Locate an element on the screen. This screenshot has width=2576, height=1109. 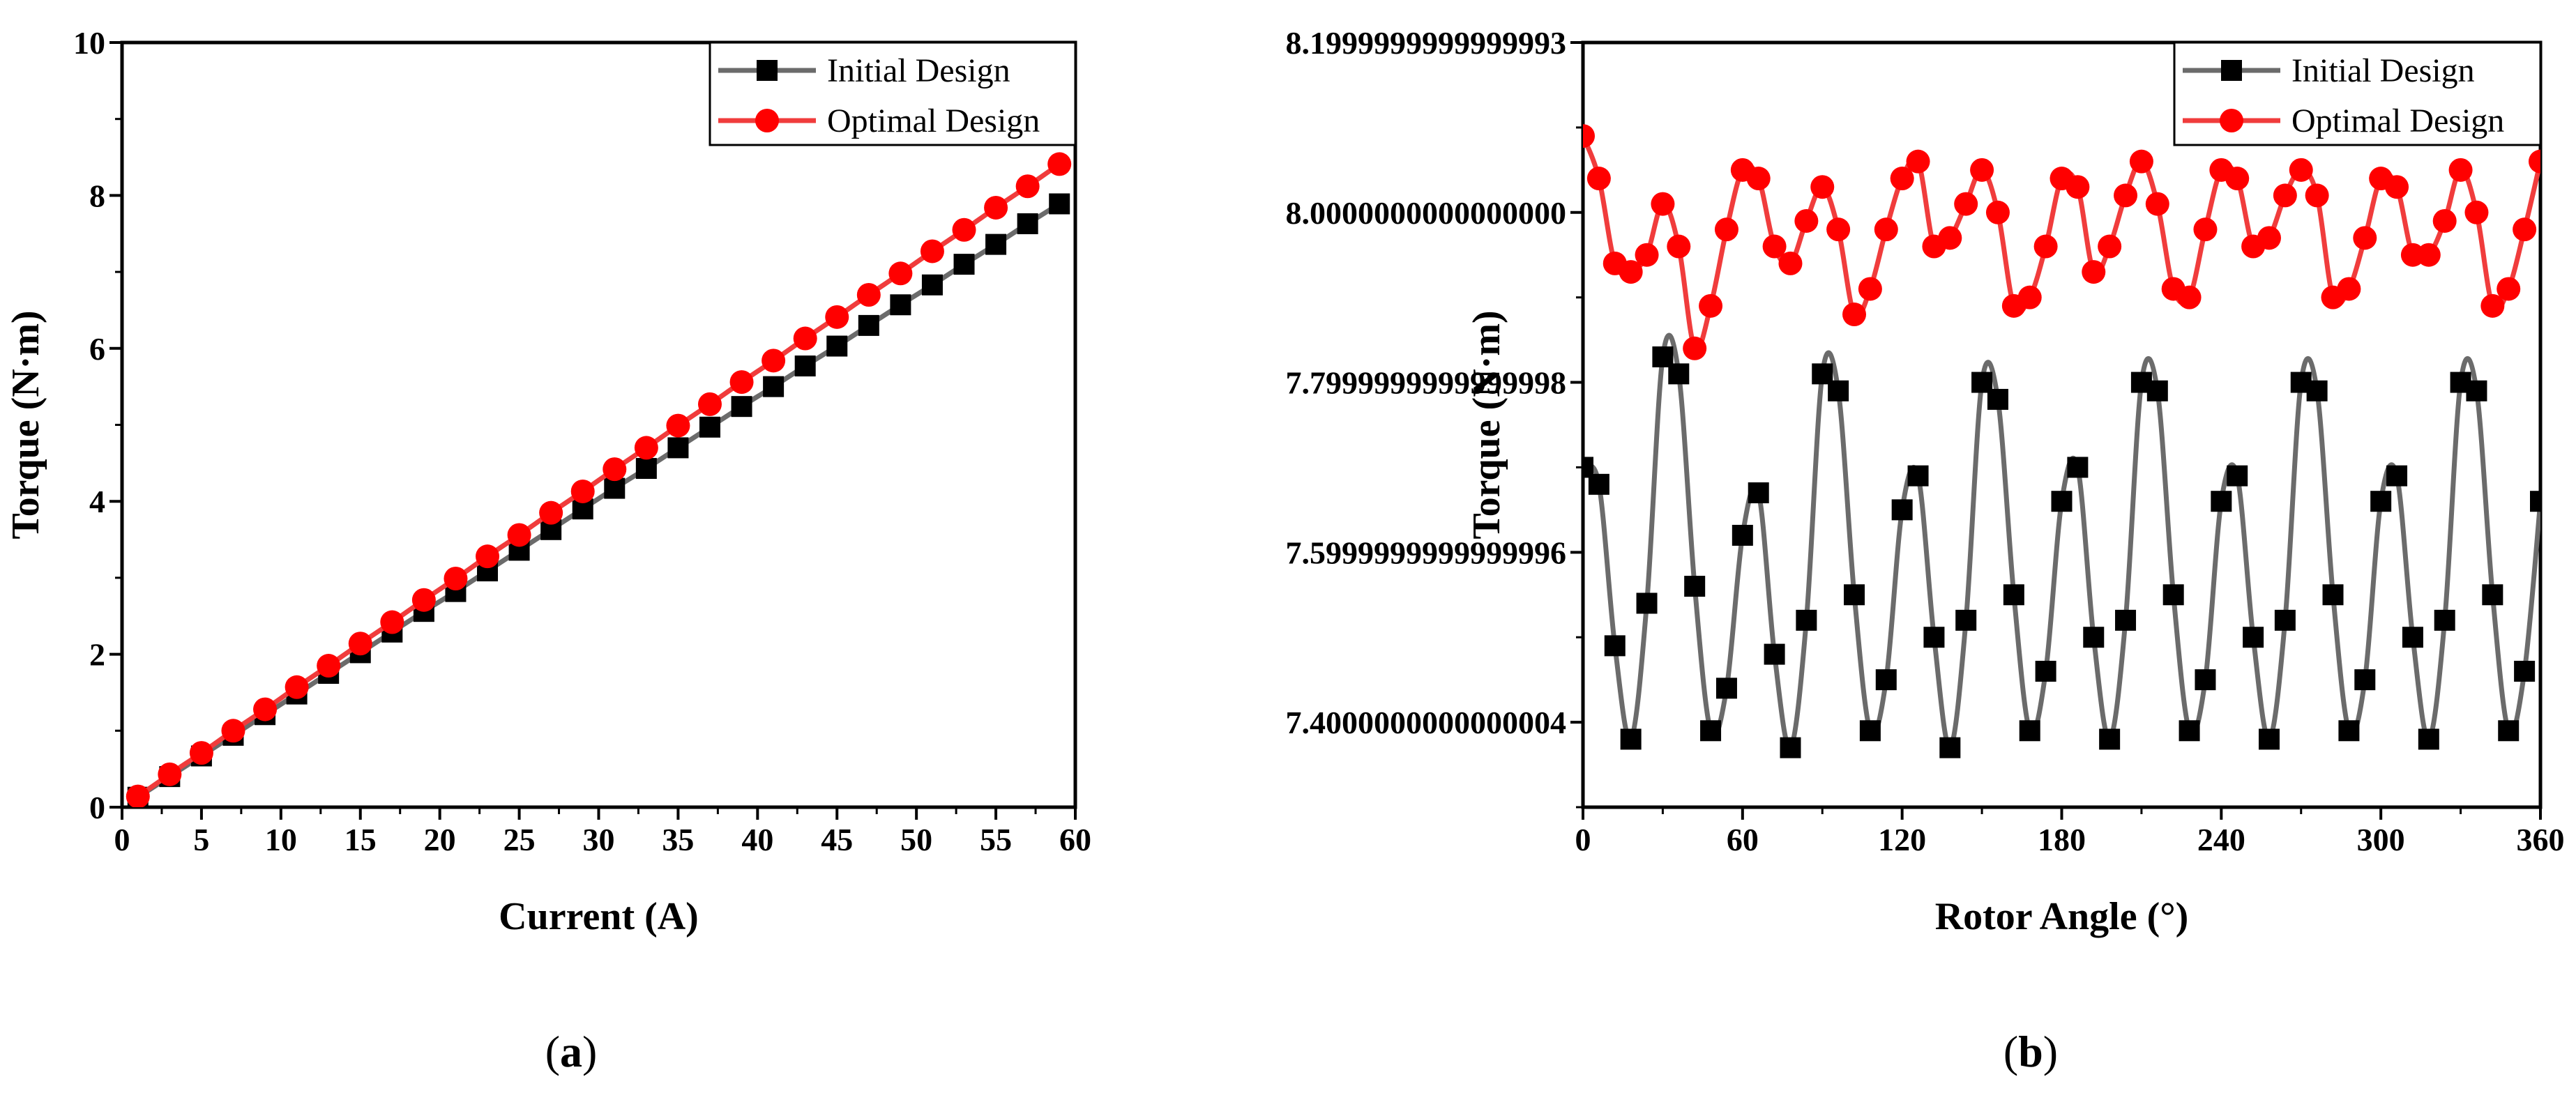
x-tick-label: 20 is located at coordinates (440, 839).